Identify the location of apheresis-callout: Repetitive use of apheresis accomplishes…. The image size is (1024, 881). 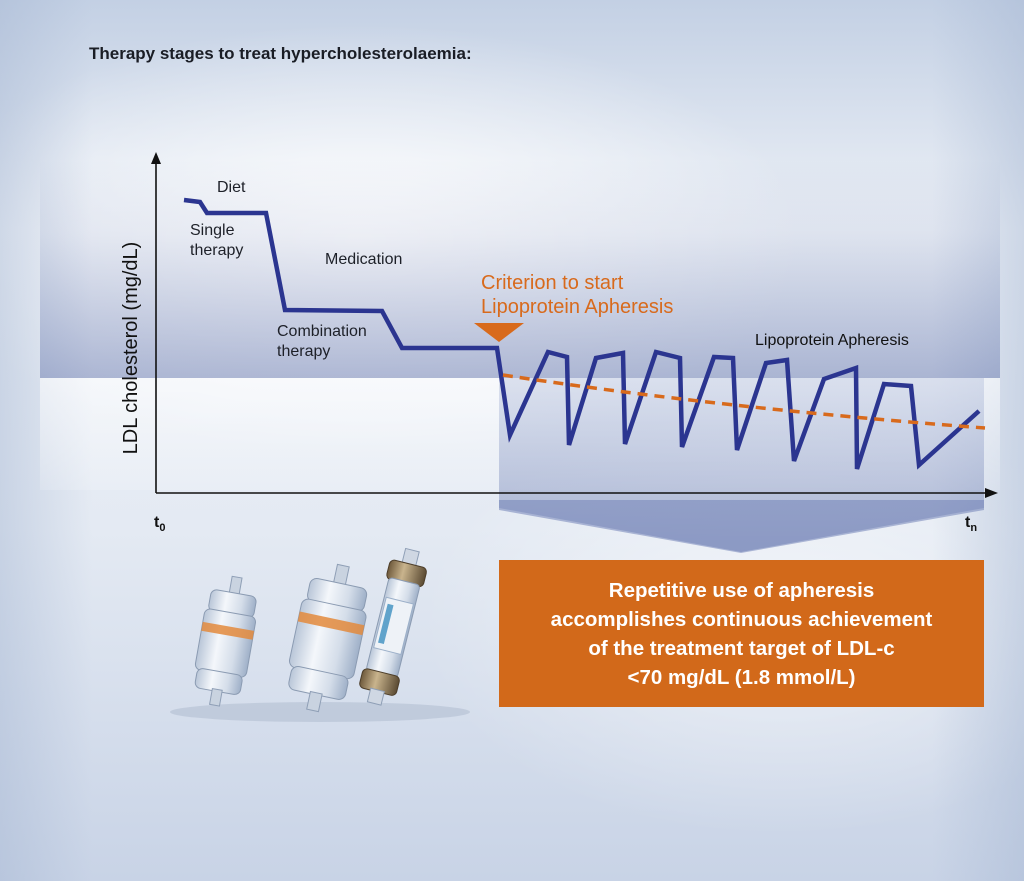
(741, 633).